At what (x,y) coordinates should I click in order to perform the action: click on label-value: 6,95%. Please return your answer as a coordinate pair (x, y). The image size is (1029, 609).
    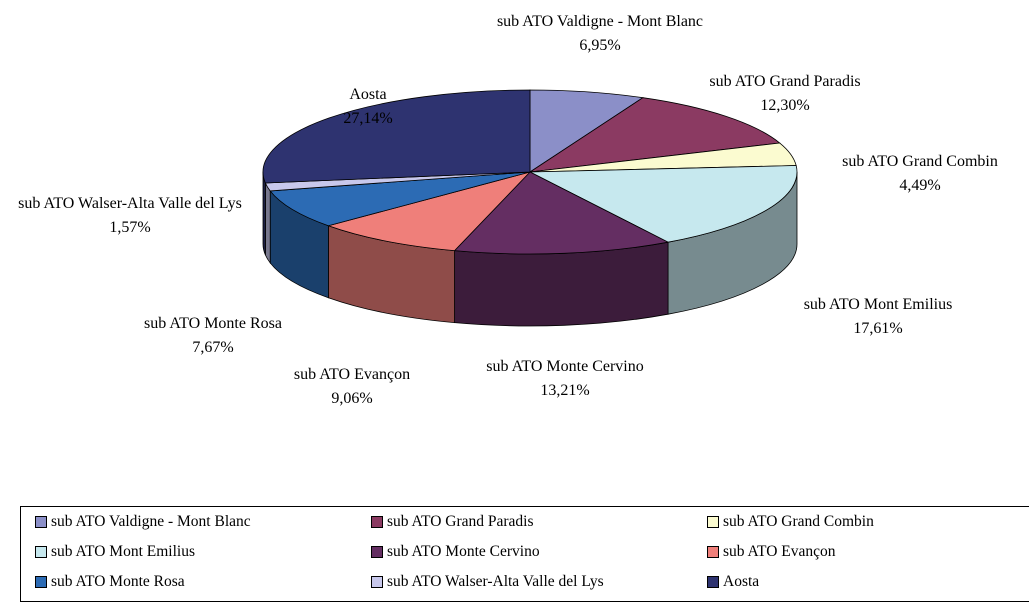
    Looking at the image, I should click on (600, 45).